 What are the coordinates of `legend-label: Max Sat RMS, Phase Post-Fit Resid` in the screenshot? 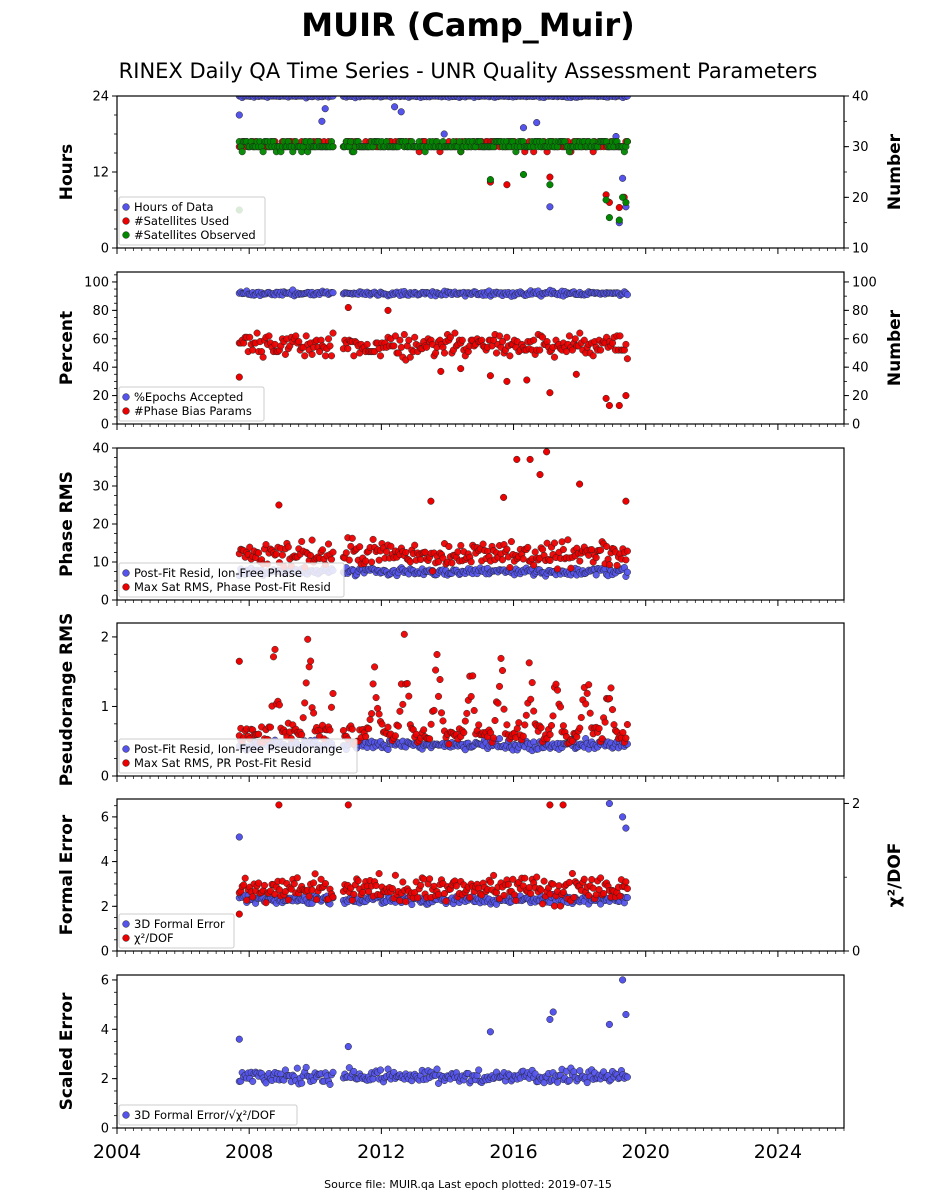 It's located at (232, 587).